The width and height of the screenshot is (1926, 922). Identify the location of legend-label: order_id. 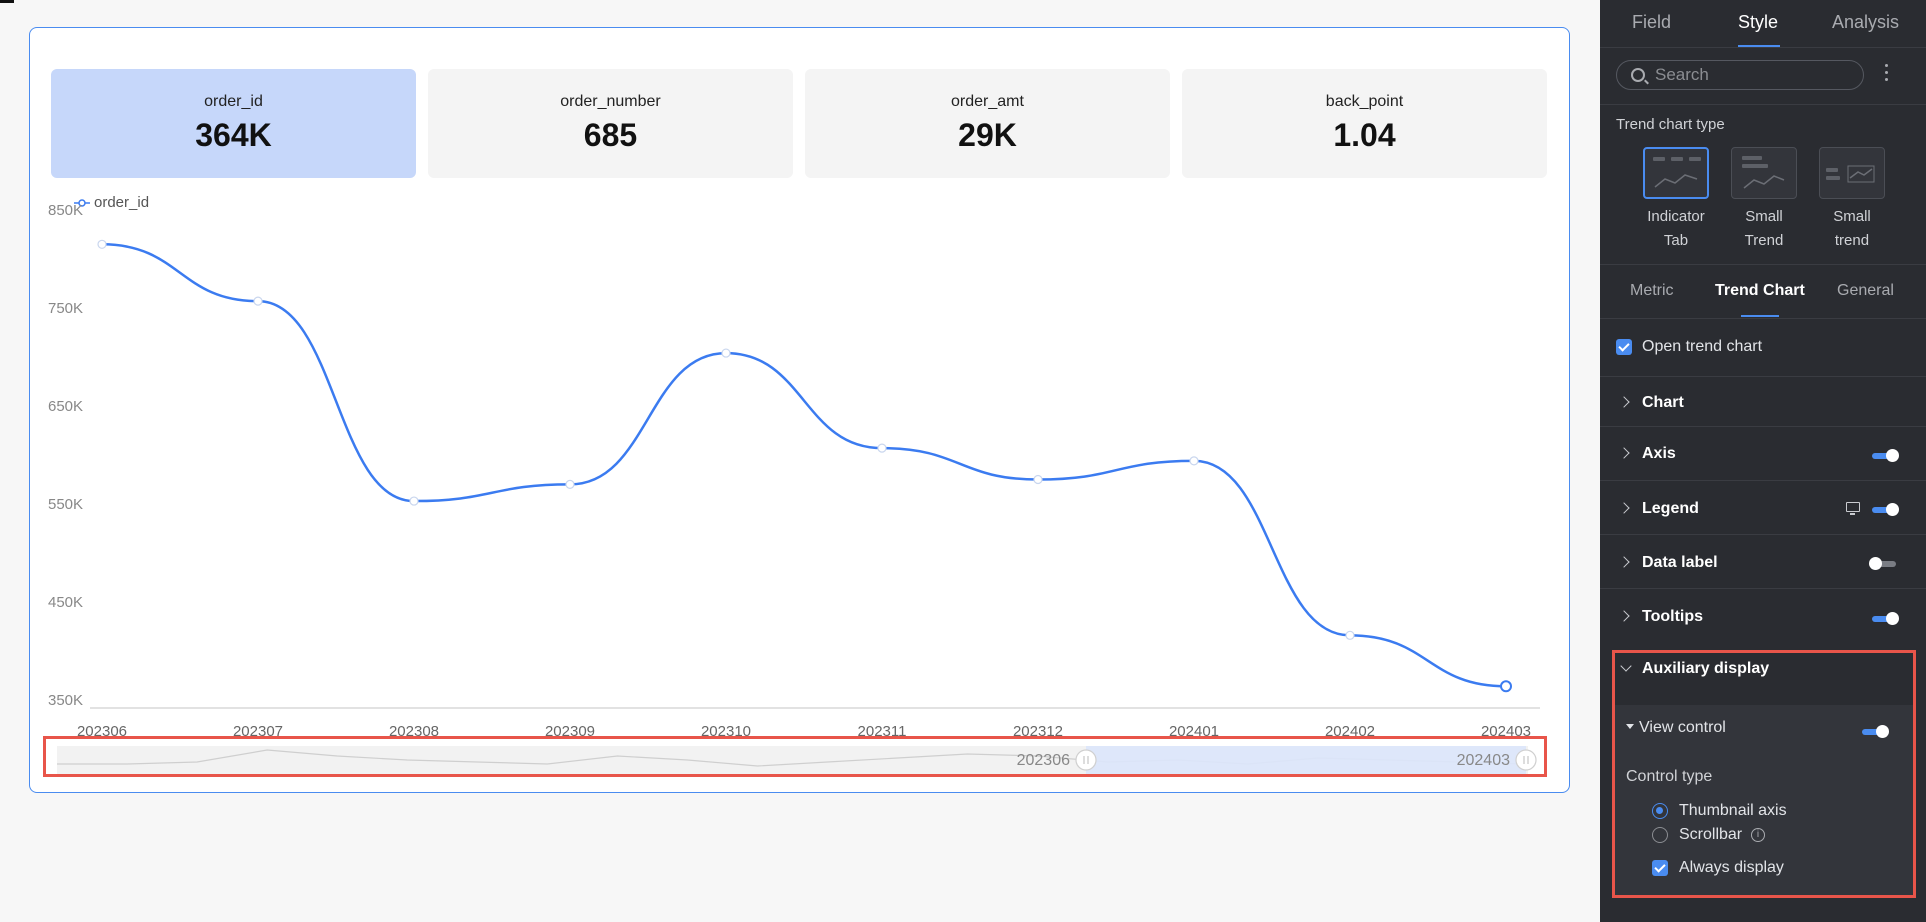
(122, 202).